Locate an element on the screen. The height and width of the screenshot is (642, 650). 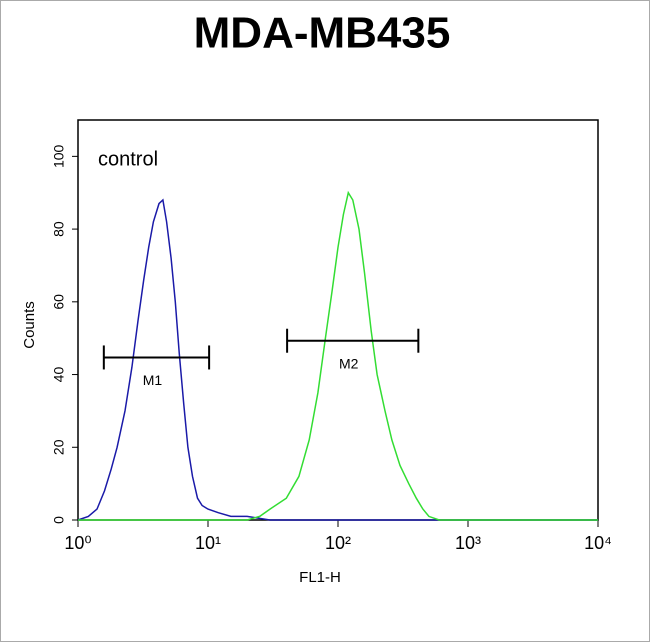
y-tick-label: 100 is located at coordinates (59, 156).